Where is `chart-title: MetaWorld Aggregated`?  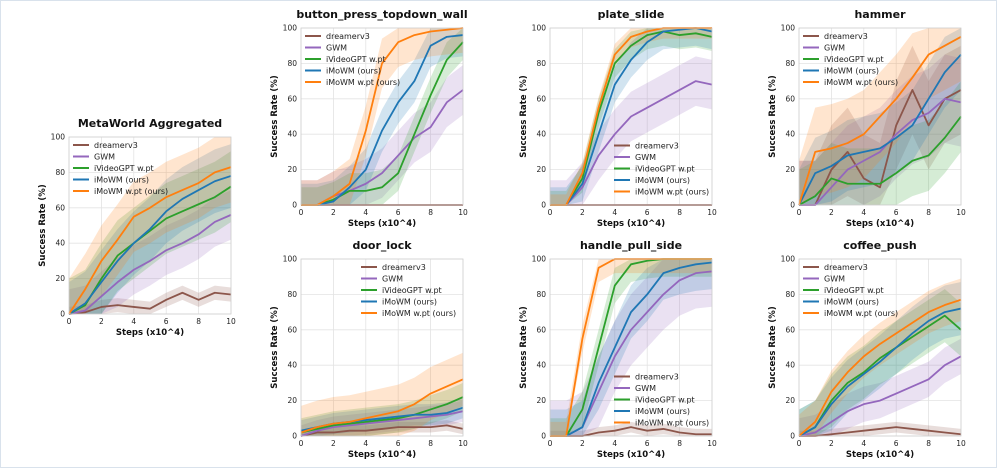 chart-title: MetaWorld Aggregated is located at coordinates (150, 123).